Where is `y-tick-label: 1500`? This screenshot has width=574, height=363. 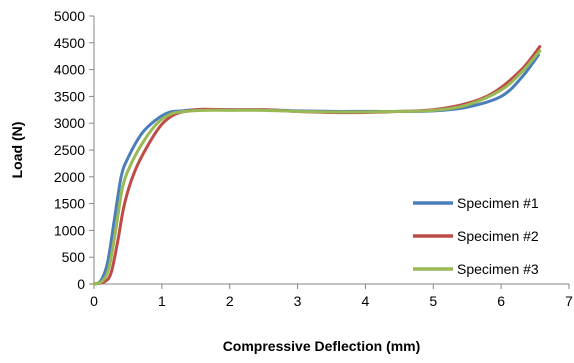 y-tick-label: 1500 is located at coordinates (69, 204).